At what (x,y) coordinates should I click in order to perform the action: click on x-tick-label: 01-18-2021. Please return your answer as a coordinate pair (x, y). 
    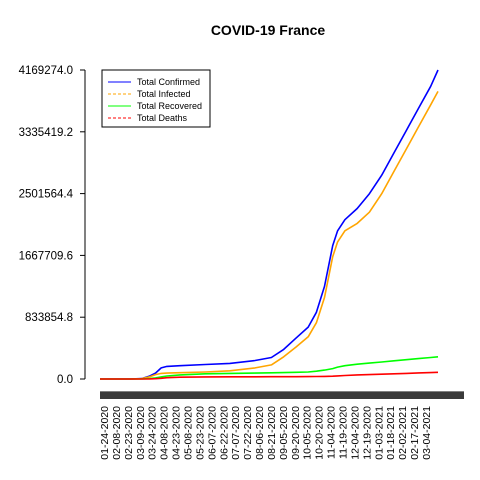
    Looking at the image, I should click on (391, 433).